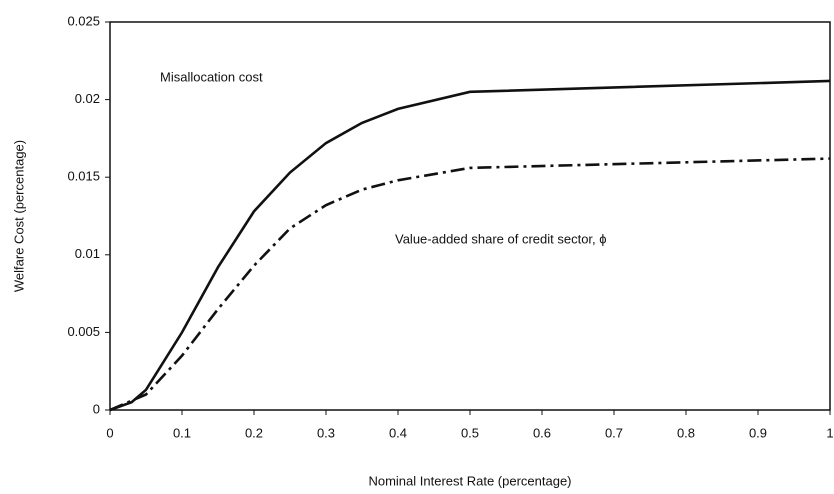  I want to click on x-tick-label: 0.5, so click(470, 432).